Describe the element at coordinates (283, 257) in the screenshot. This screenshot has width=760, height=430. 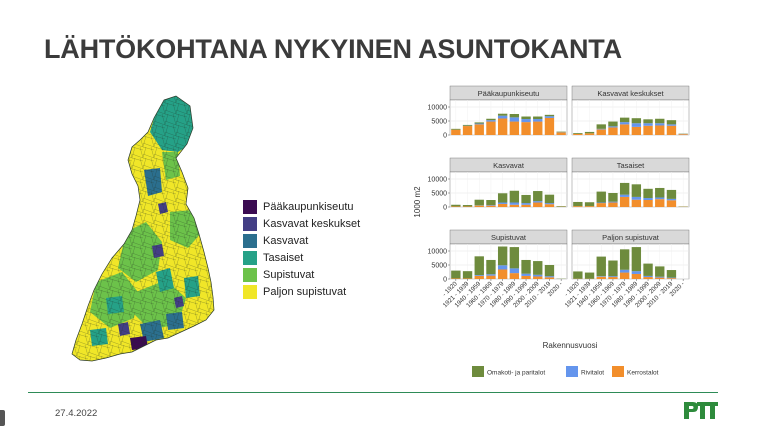
I see `legend-label: Tasaiset` at that location.